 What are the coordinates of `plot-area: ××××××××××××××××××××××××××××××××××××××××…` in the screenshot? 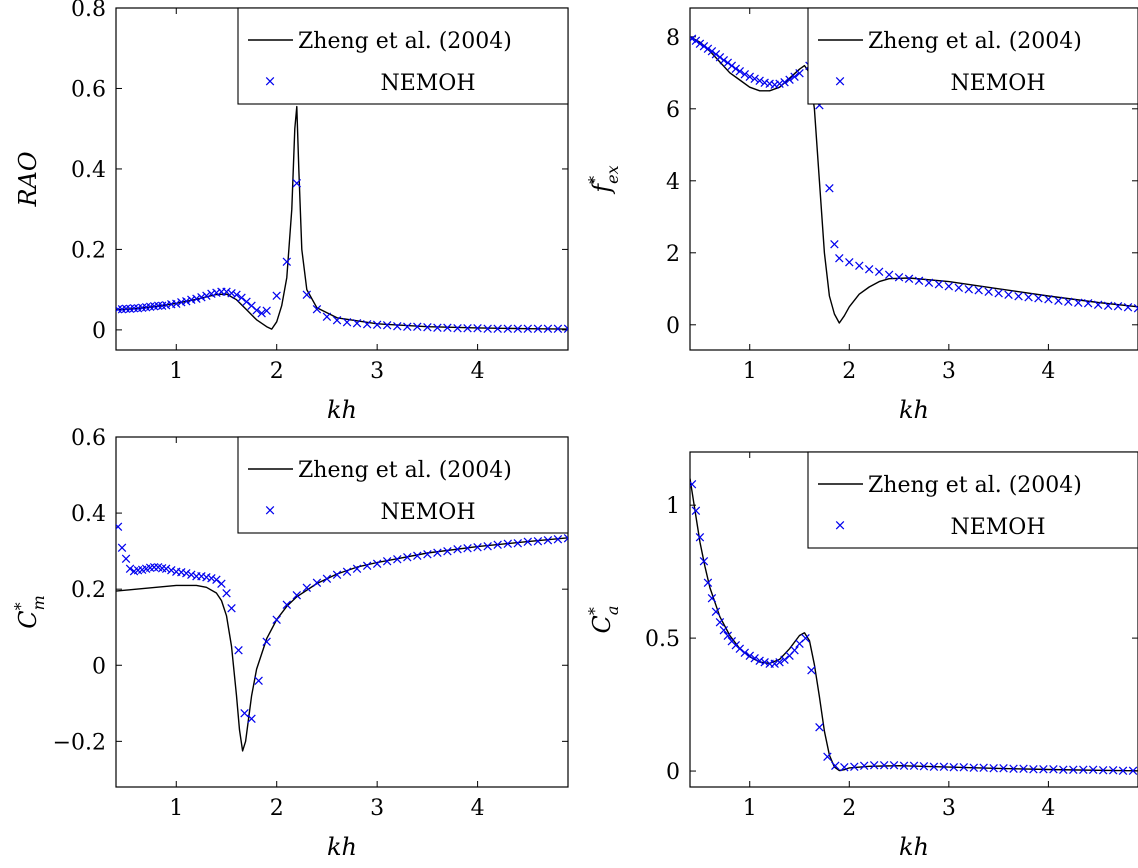 It's located at (340, 221).